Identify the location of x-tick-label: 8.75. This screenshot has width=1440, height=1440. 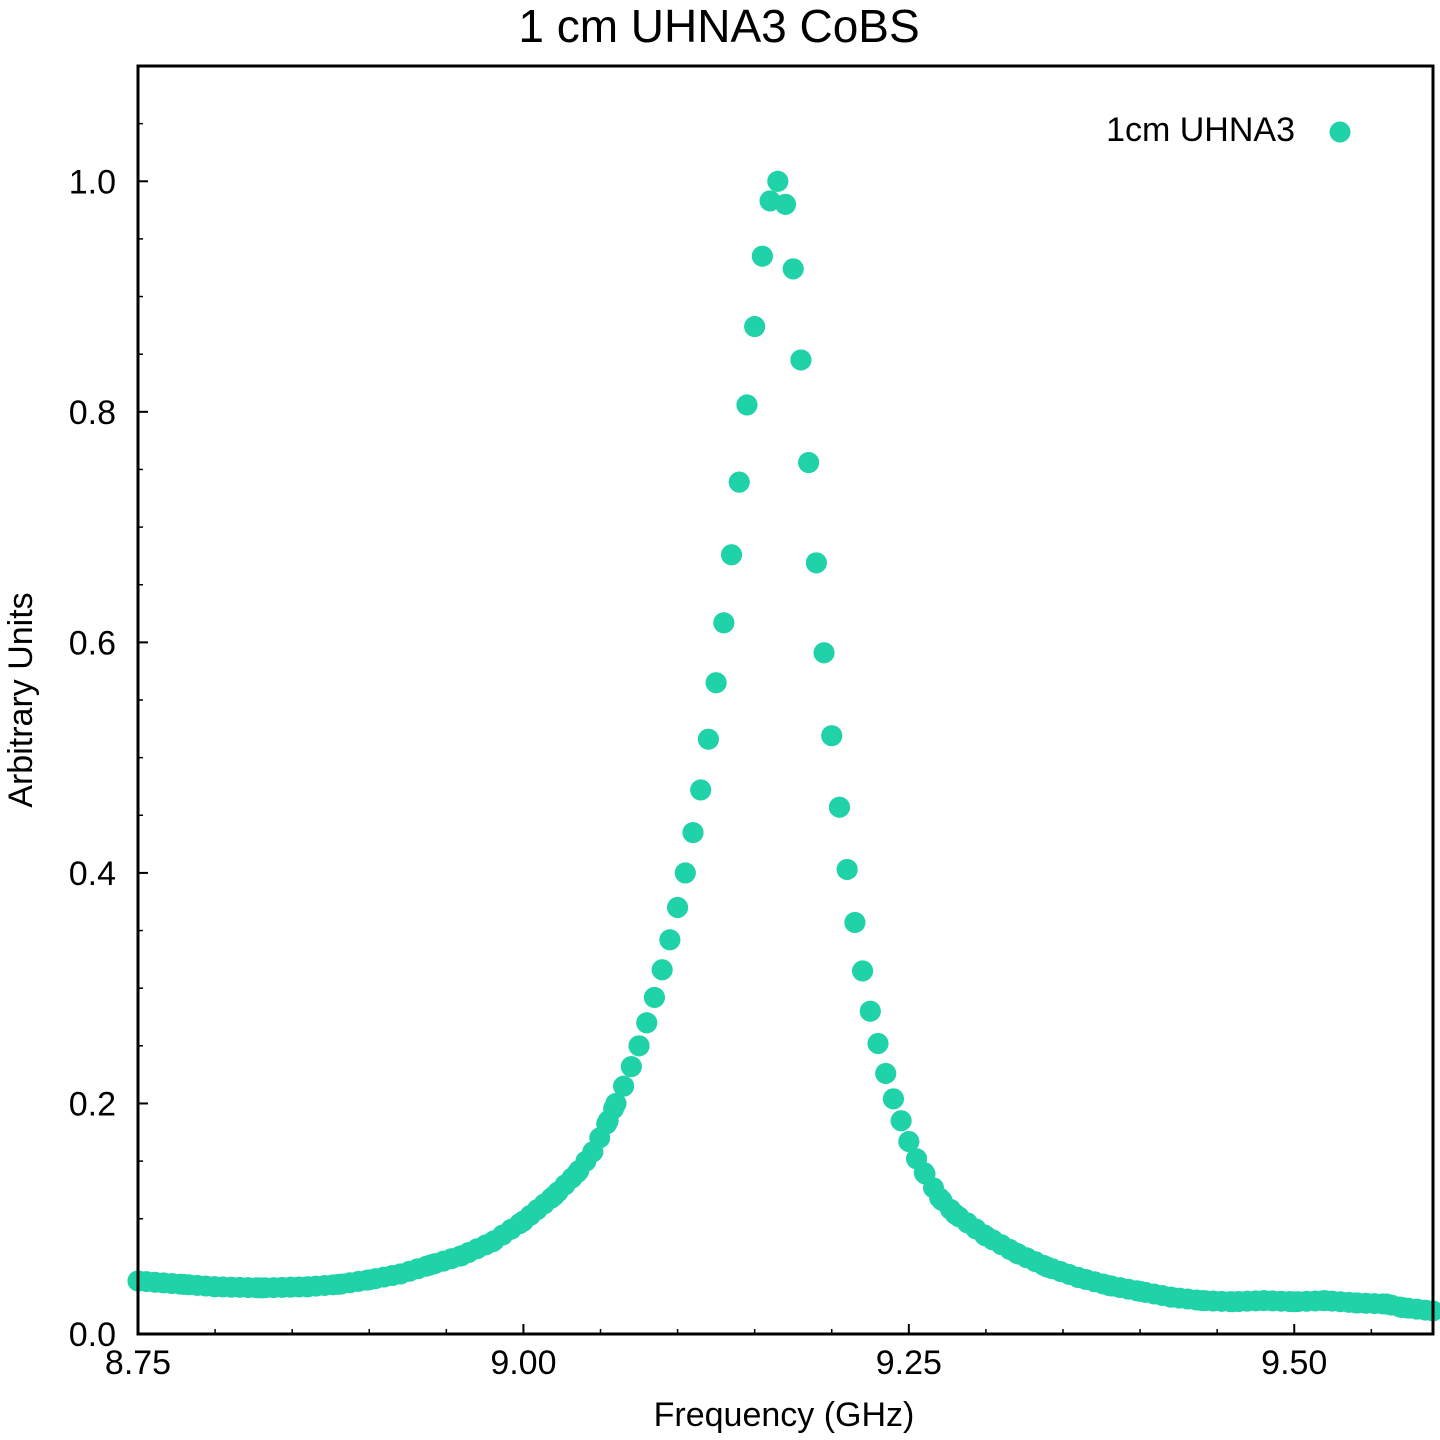
(138, 1363).